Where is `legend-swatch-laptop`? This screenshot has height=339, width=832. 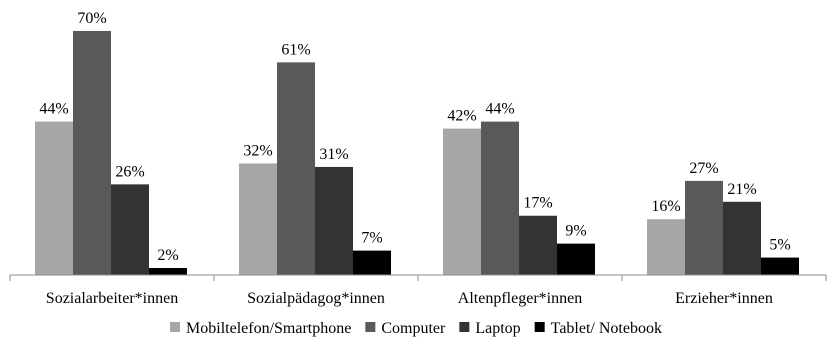
legend-swatch-laptop is located at coordinates (464, 327).